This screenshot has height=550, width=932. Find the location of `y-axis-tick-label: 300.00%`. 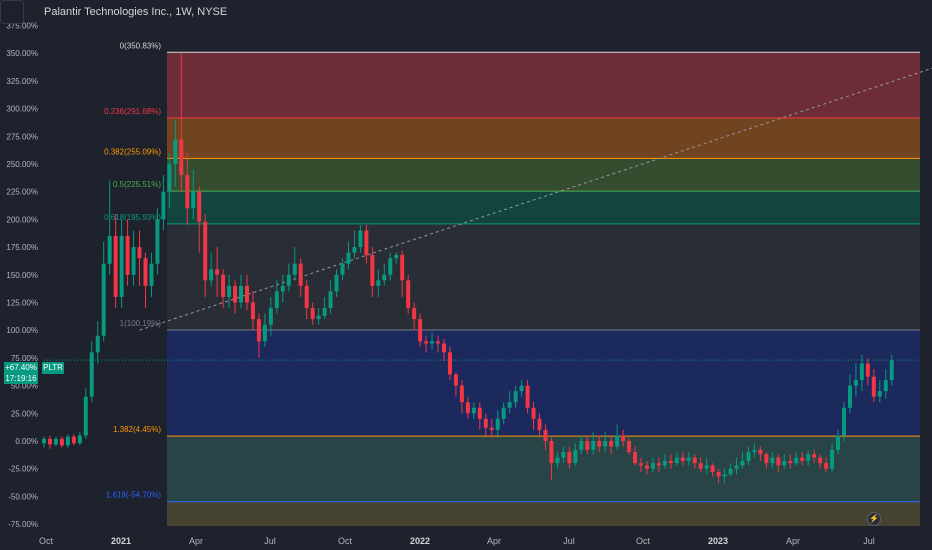

y-axis-tick-label: 300.00% is located at coordinates (22, 109).